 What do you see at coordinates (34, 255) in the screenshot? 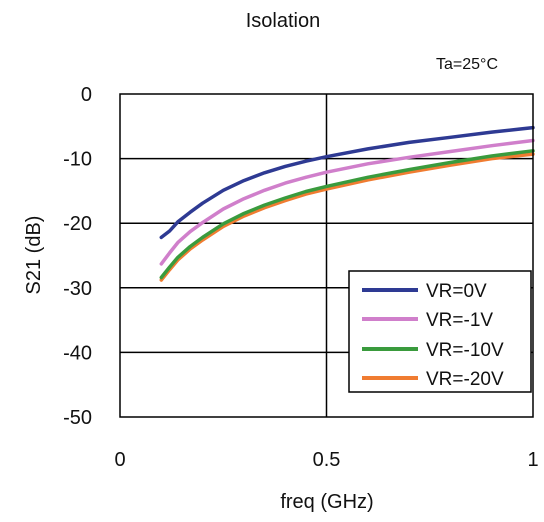
I see `y-axis-label: S21 (dB)` at bounding box center [34, 255].